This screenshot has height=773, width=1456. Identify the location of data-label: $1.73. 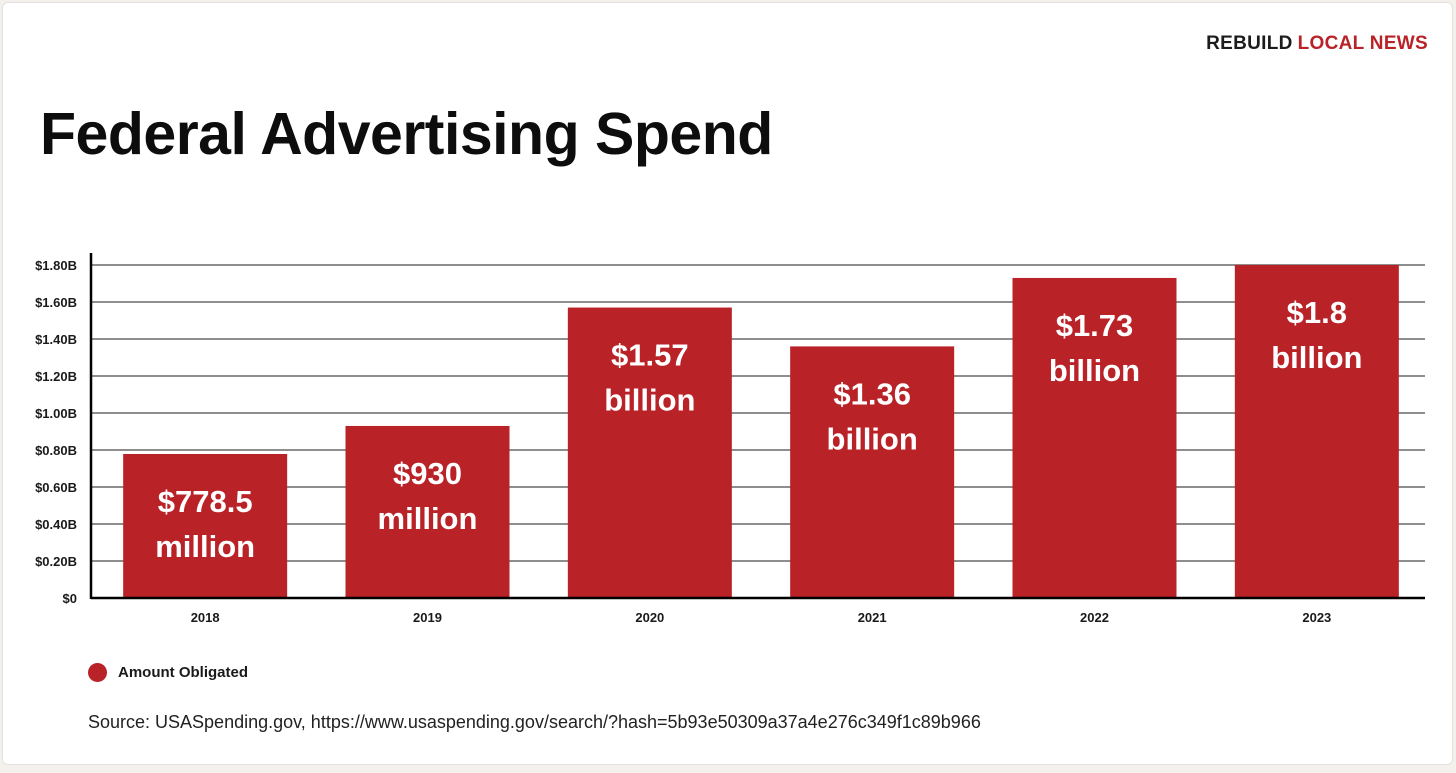
(1095, 325).